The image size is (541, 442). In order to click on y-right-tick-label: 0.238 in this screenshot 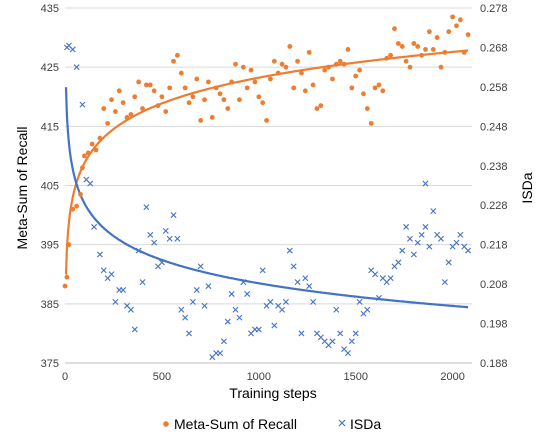, I will do `click(494, 167)`.